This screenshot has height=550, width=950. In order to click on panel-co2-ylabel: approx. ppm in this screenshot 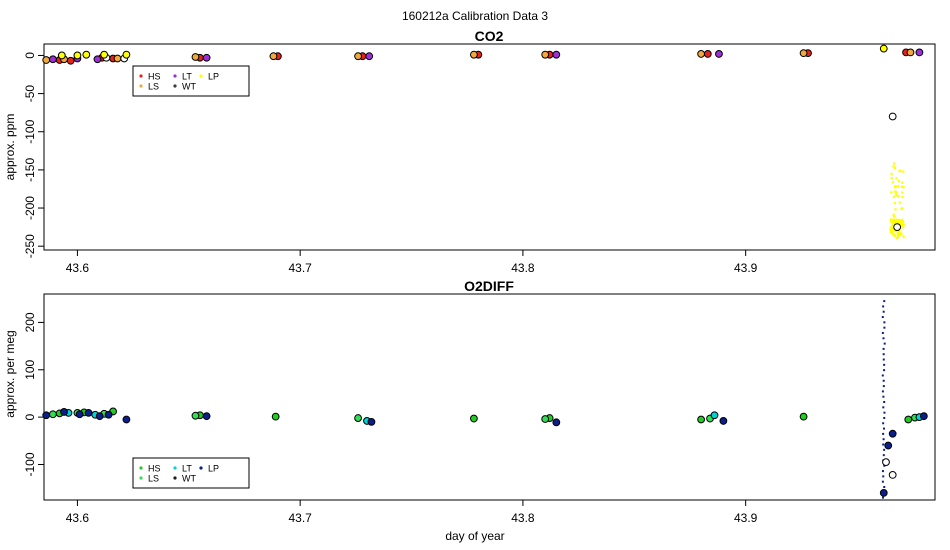, I will do `click(10, 147)`.